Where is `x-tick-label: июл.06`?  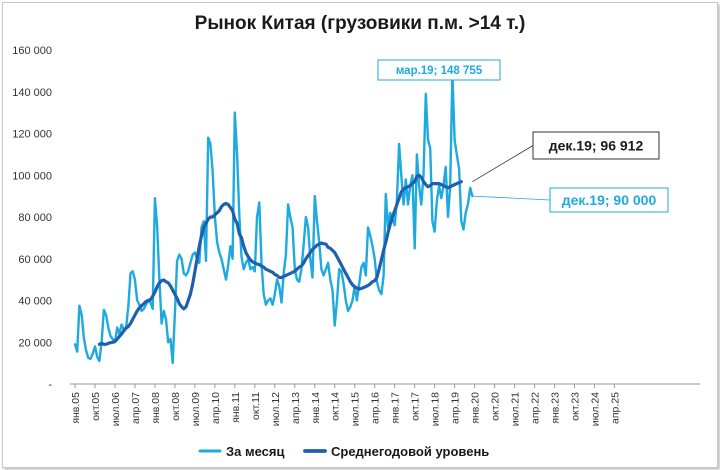
x-tick-label: июл.06 is located at coordinates (116, 409).